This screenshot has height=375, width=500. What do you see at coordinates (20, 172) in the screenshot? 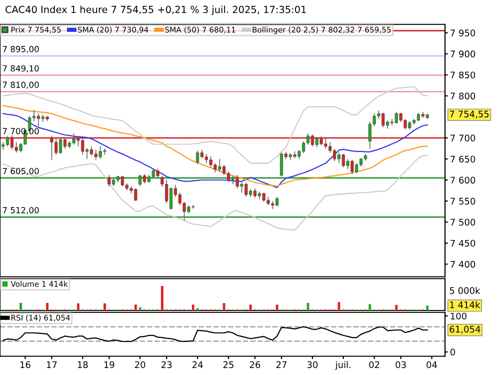
I see `ref-line-label: 7 605,00` at bounding box center [20, 172].